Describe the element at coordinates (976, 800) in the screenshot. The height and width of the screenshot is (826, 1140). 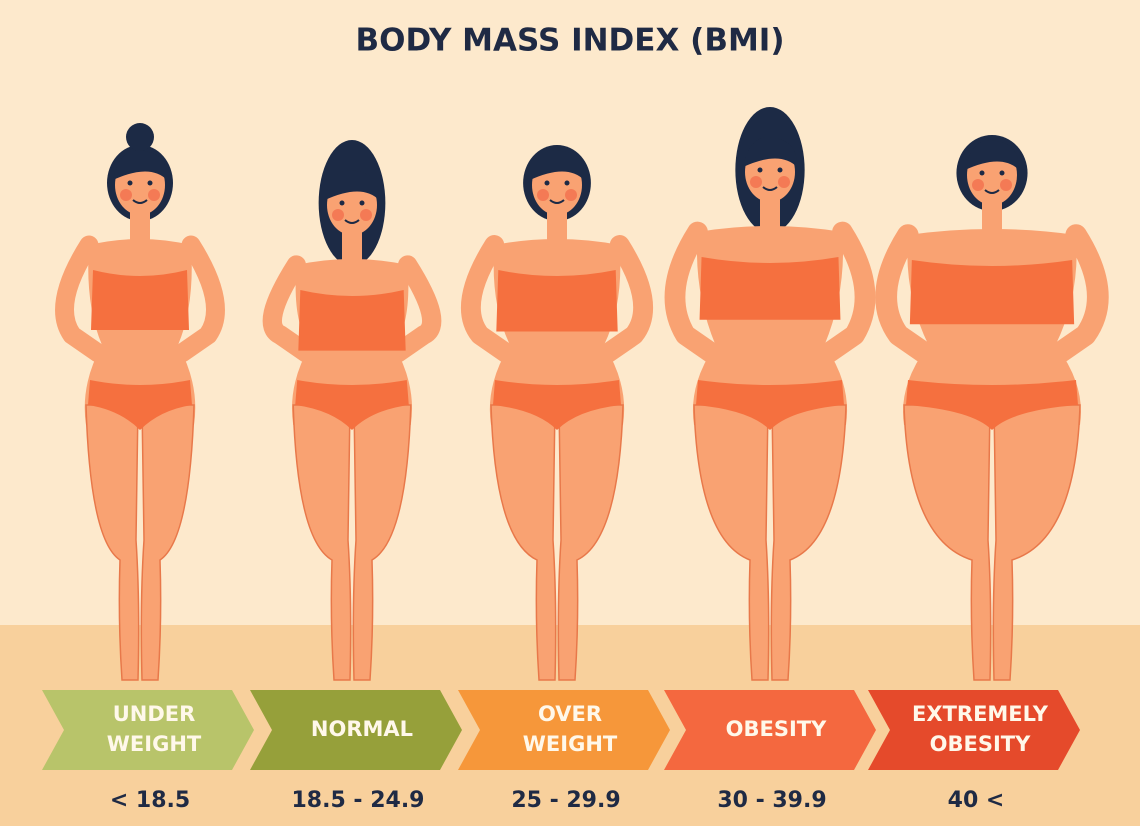
I see `category-range: 40 <` at that location.